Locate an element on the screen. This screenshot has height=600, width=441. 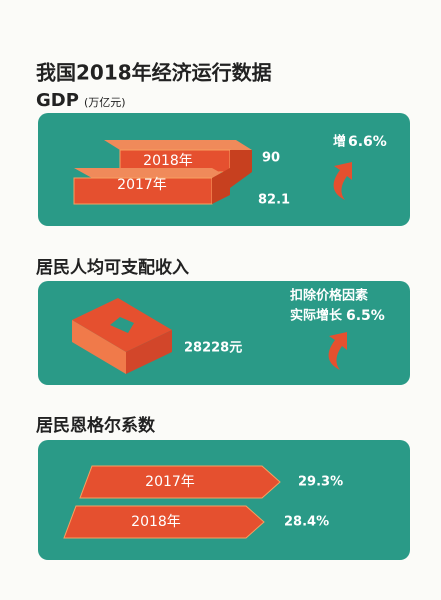
bar-value: 28.4% is located at coordinates (306, 522).